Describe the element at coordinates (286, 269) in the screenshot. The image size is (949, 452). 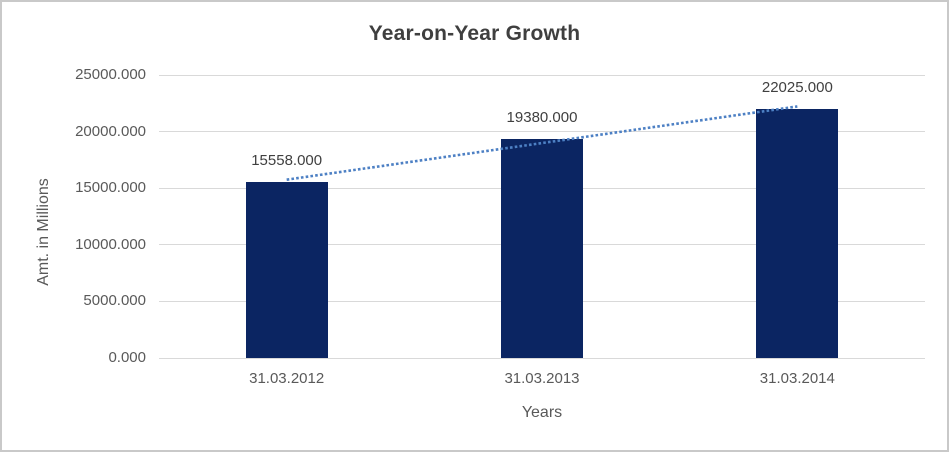
I see `bar-31.03.2012` at that location.